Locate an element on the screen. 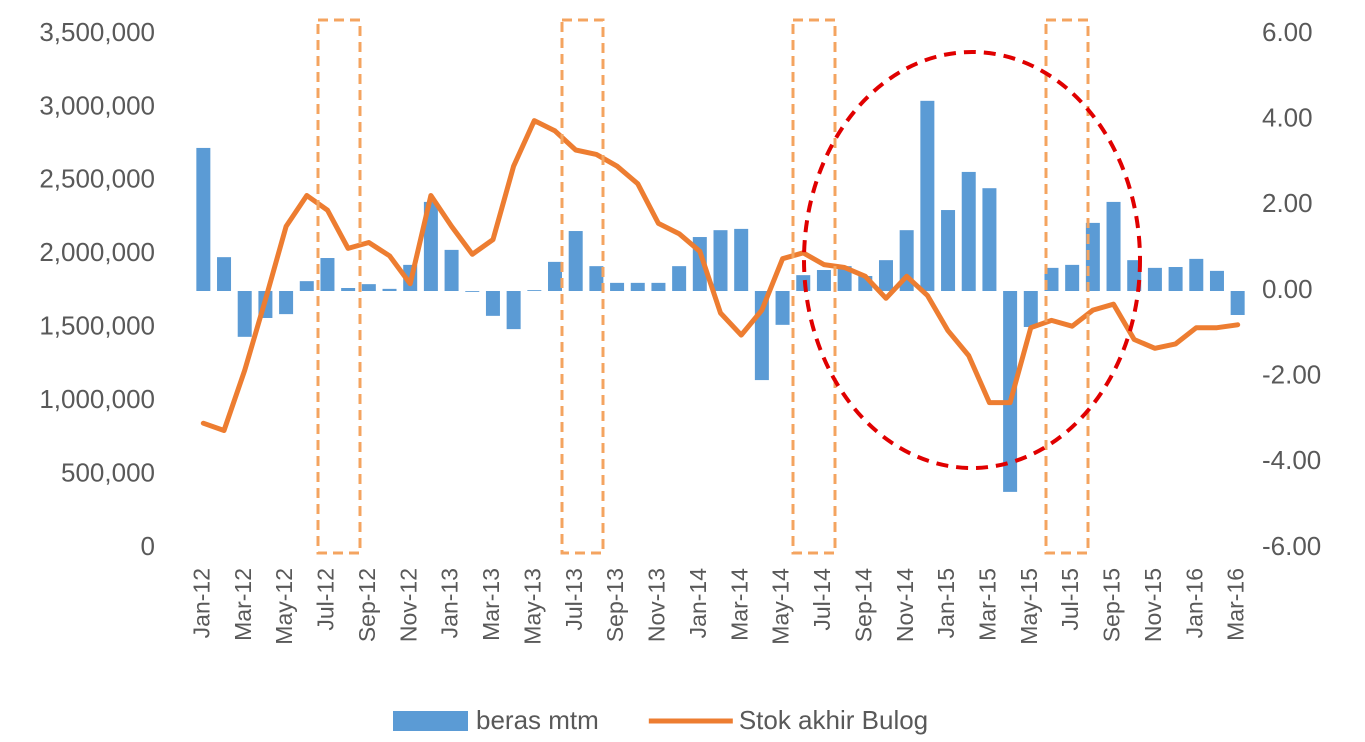  x-tick-label: Nov-15 is located at coordinates (1153, 605).